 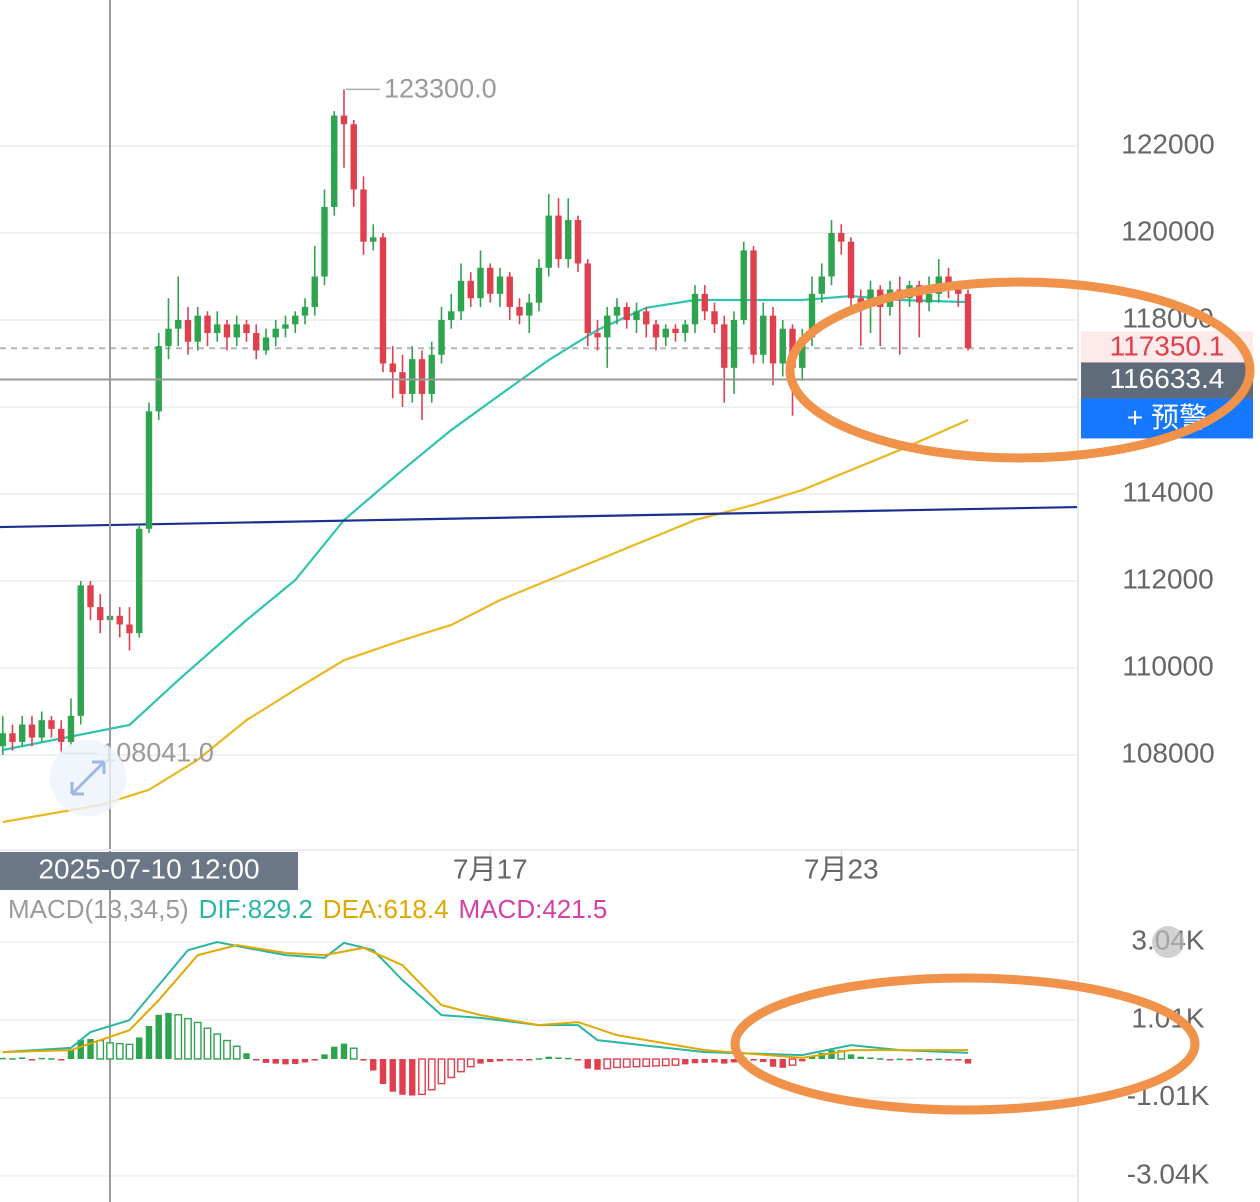 What do you see at coordinates (1168, 1173) in the screenshot?
I see `y-tick-label: -3.04K` at bounding box center [1168, 1173].